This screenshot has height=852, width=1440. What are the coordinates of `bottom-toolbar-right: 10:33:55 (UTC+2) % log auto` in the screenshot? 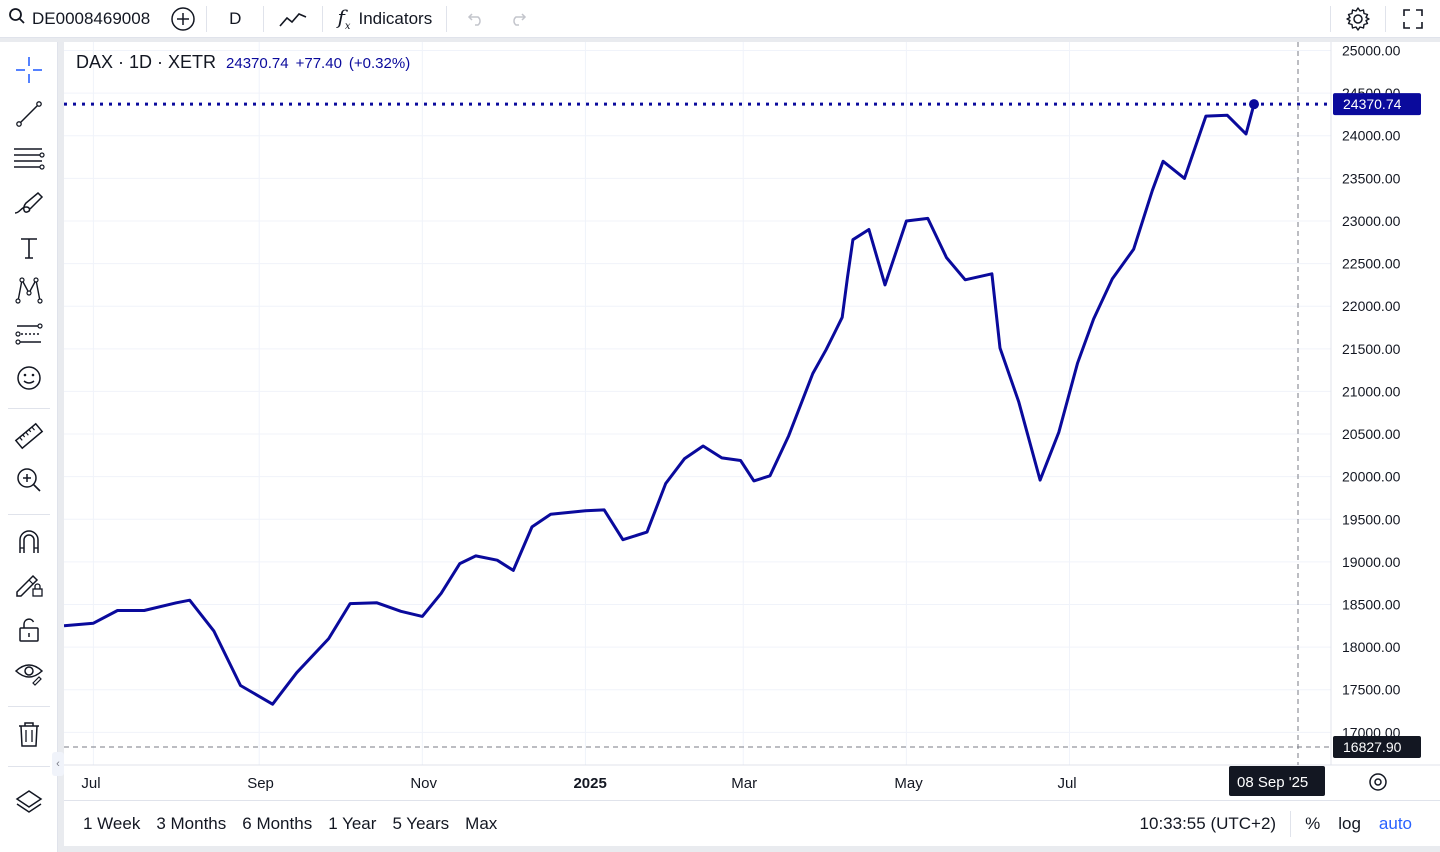 It's located at (1283, 824).